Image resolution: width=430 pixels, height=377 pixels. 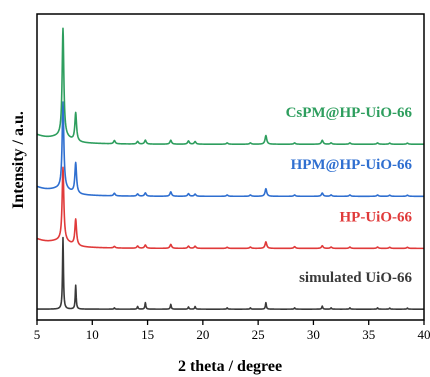 What do you see at coordinates (202, 334) in the screenshot?
I see `x-tick-label: 20` at bounding box center [202, 334].